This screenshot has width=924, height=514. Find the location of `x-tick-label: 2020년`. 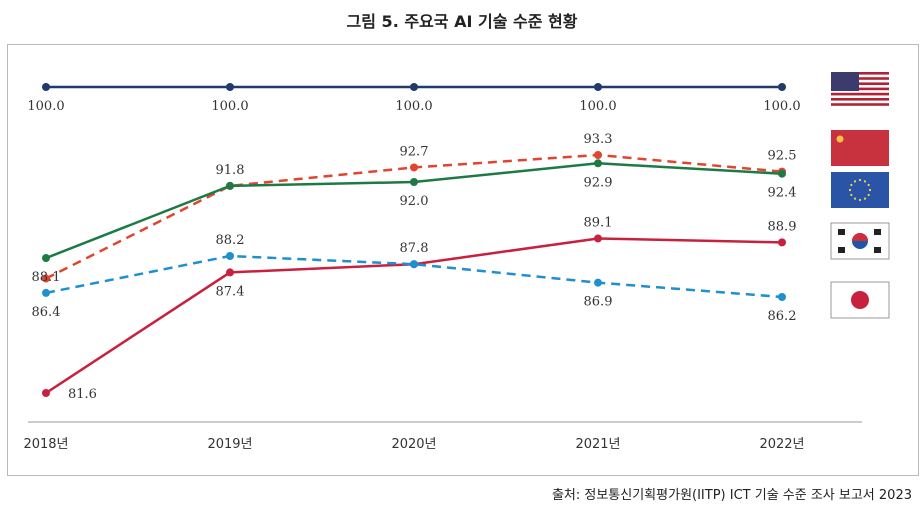

x-tick-label: 2020년 is located at coordinates (413, 444).